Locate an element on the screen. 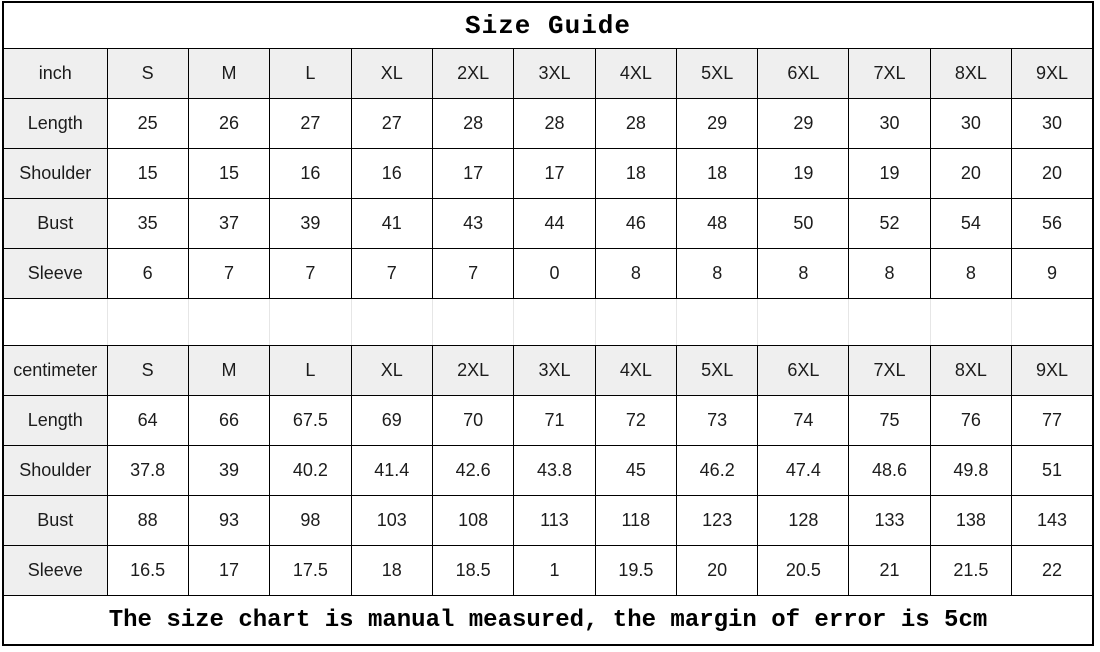  value-centimeter-length-2xl: 70 is located at coordinates (473, 420).